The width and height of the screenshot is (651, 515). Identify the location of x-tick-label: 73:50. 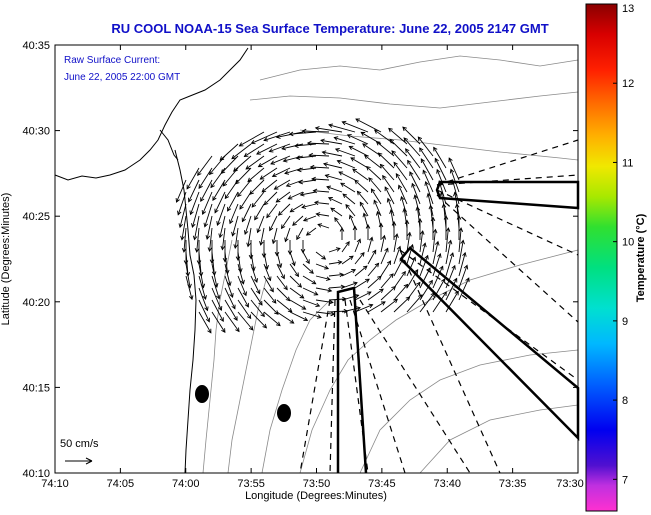
(317, 484).